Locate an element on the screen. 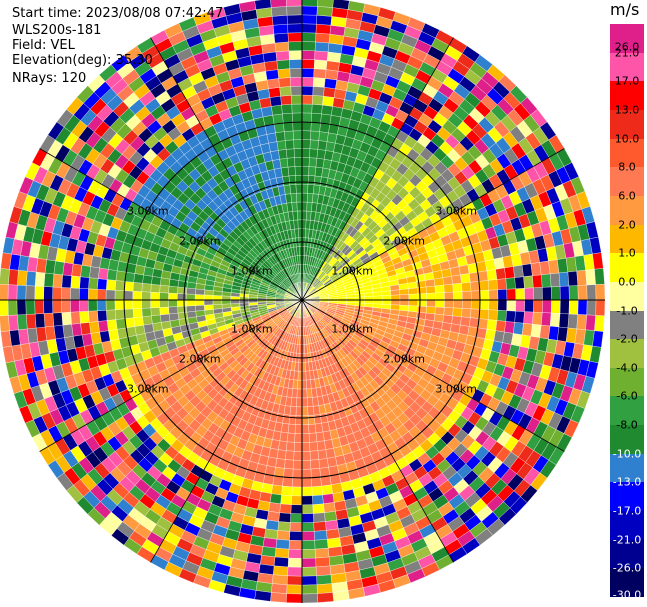  range-ring-label: 2.00km is located at coordinates (404, 359).